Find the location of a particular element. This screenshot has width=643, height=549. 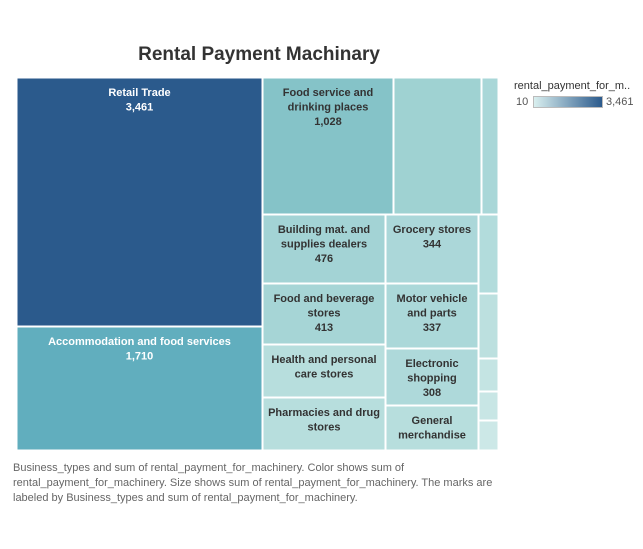

tile-label-motor-vehicle-and-parts: Motor vehicle is located at coordinates (432, 299).